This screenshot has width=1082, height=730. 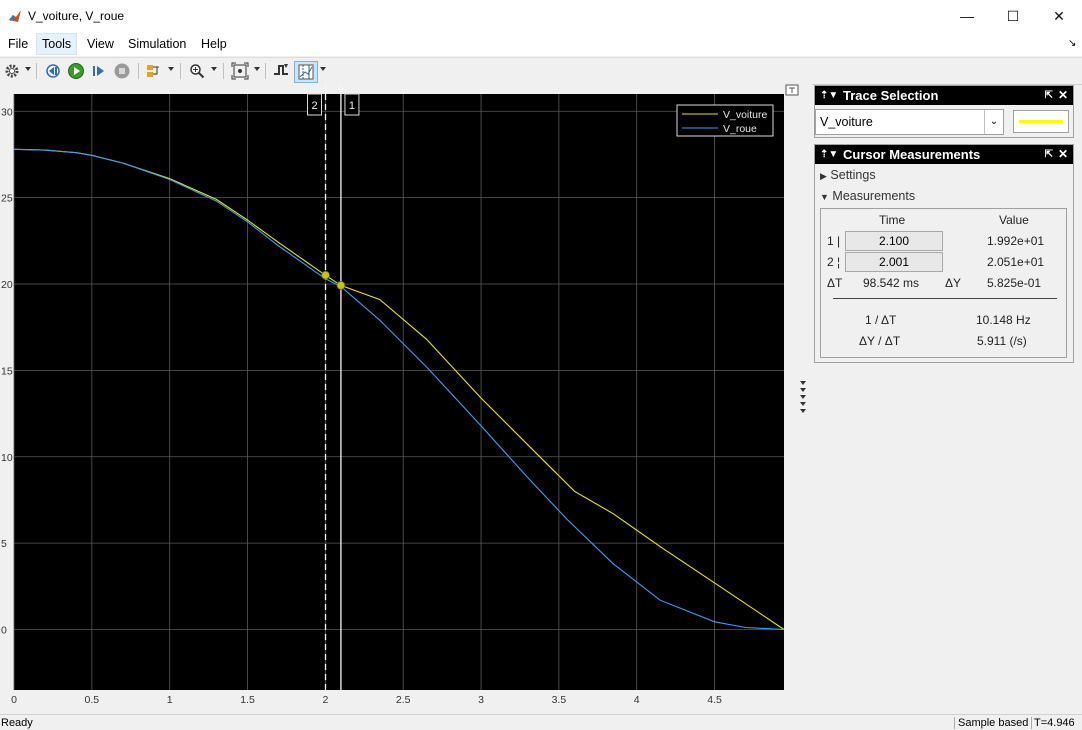 I want to click on minimize-button: —, so click(x=967, y=16).